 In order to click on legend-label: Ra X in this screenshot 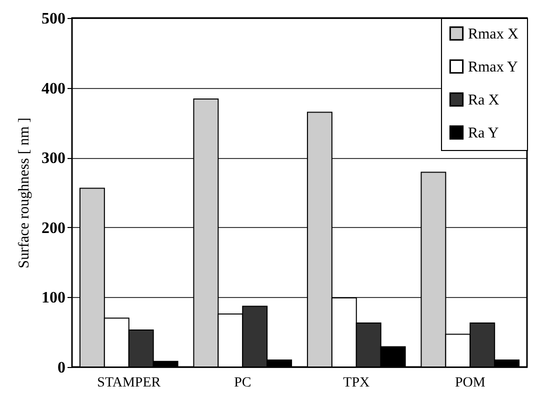, I will do `click(484, 100)`.